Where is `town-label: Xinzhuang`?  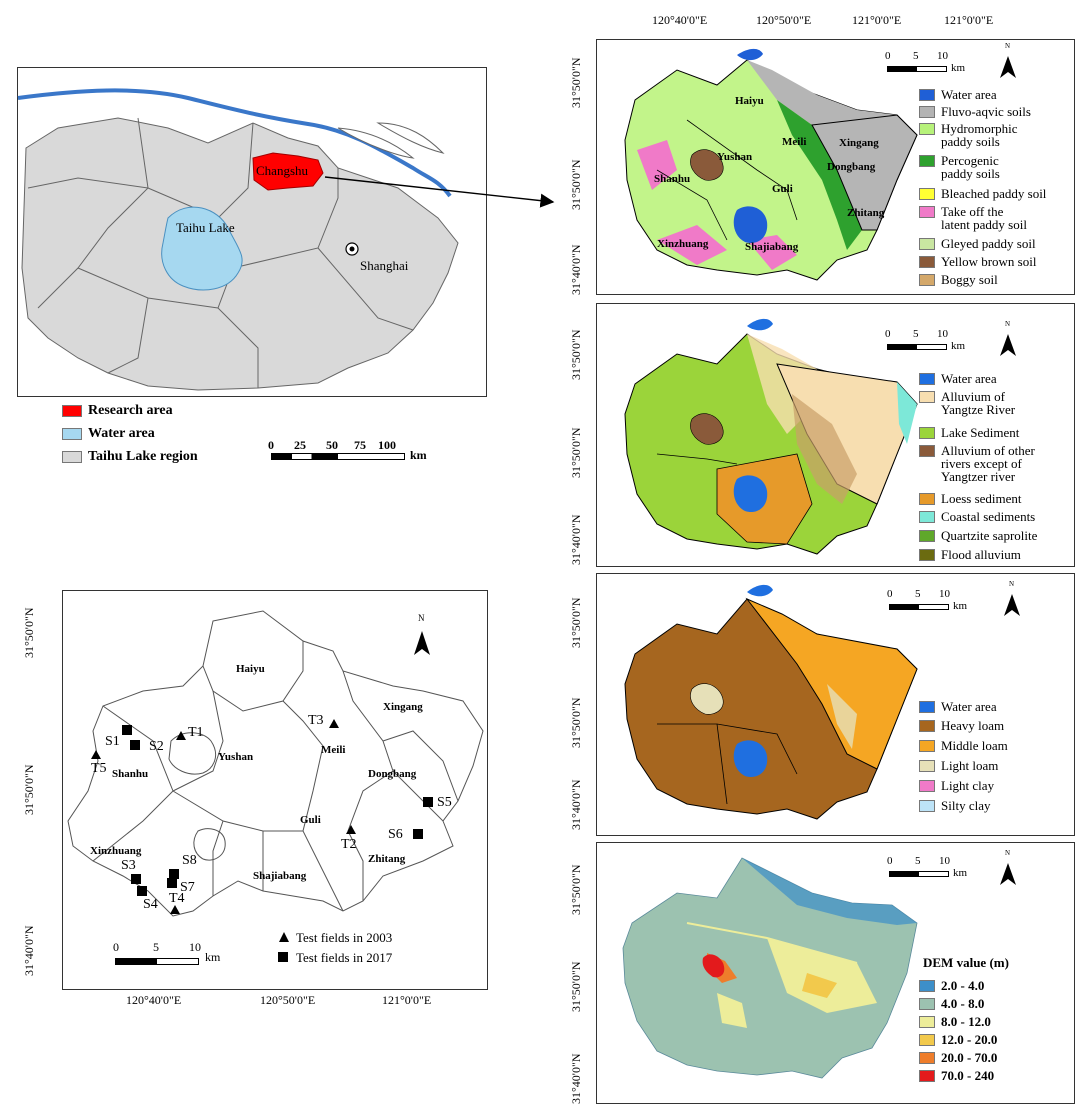
town-label: Xinzhuang is located at coordinates (116, 851).